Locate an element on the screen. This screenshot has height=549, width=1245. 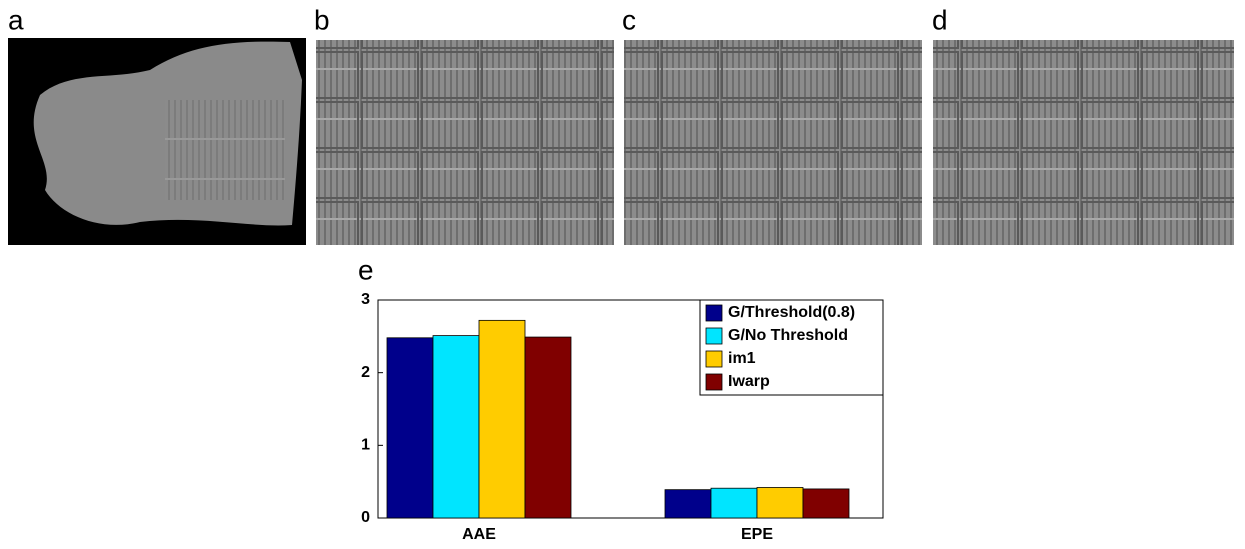
y-tick-label: 0 is located at coordinates (365, 517).